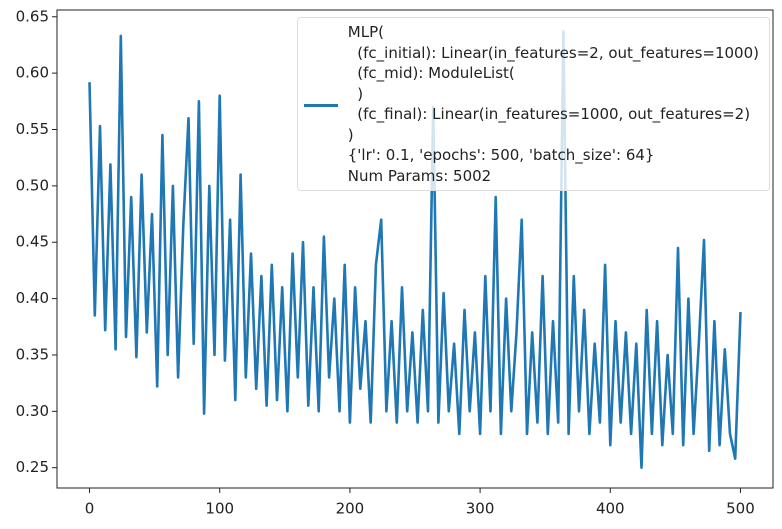  Describe the element at coordinates (32, 298) in the screenshot. I see `y-tick-label: 0.40` at that location.